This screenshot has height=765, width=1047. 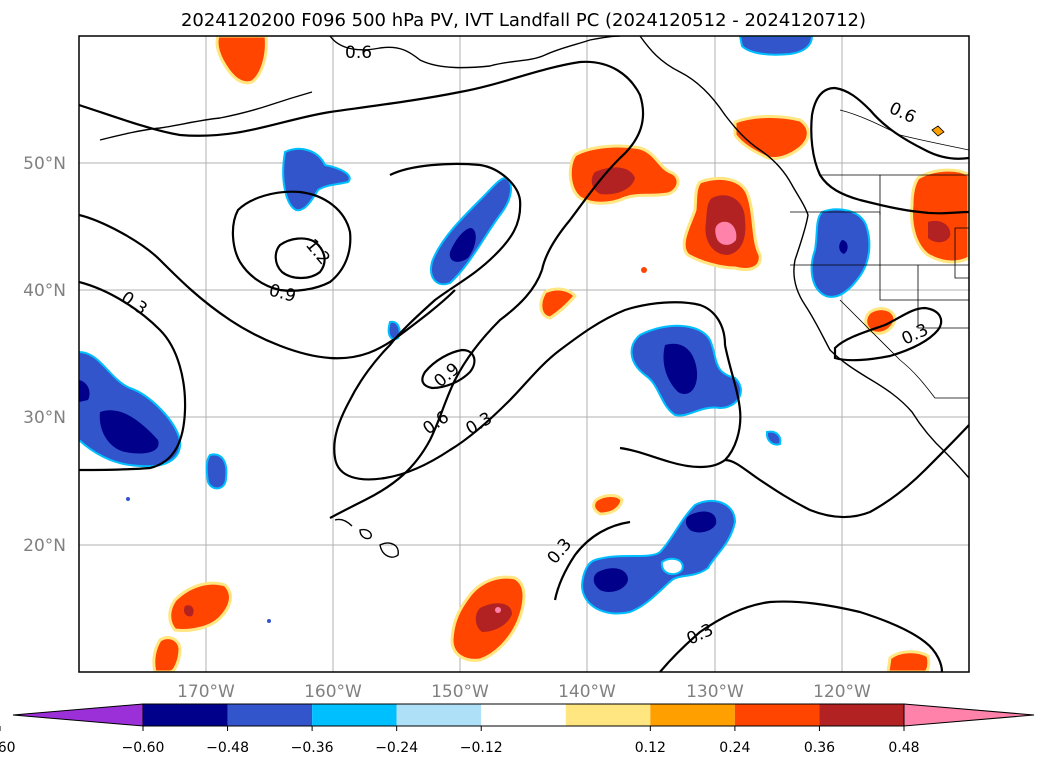 I want to click on contour-03-nevada, so click(x=888, y=334).